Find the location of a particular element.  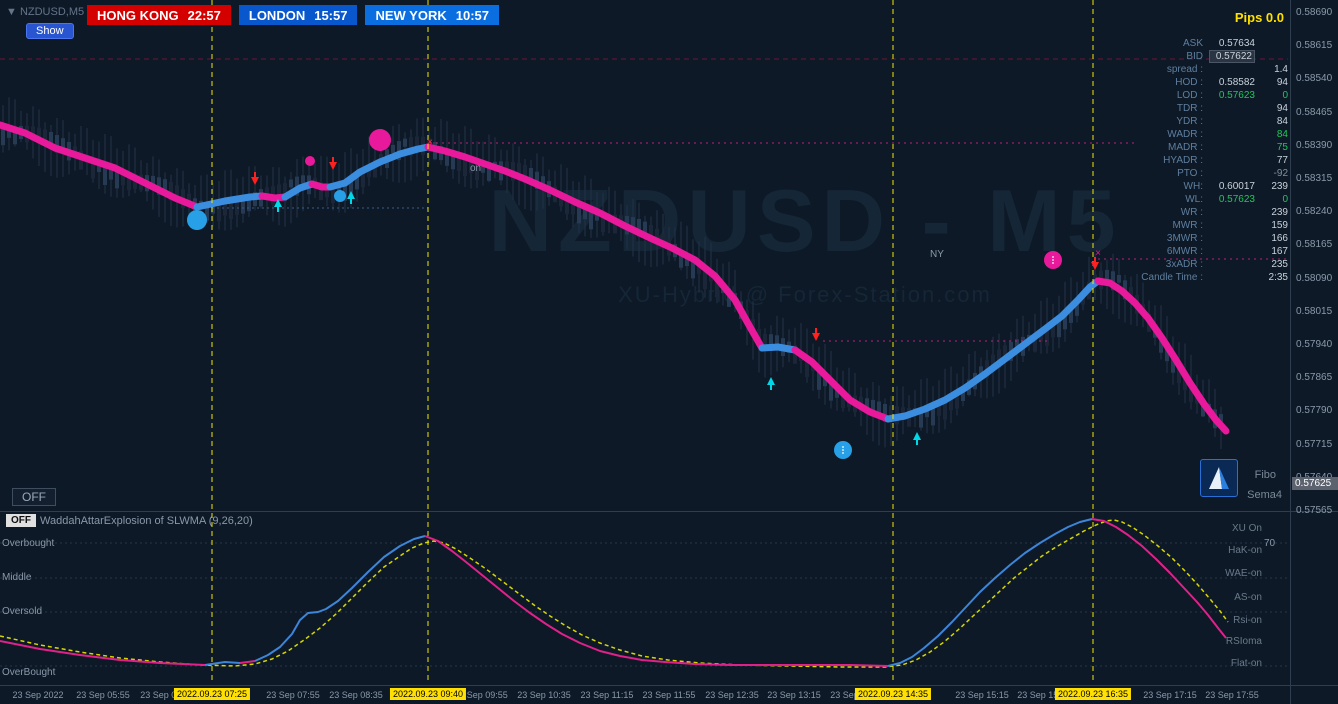

toggle-as-on: AS-on is located at coordinates (1248, 597).